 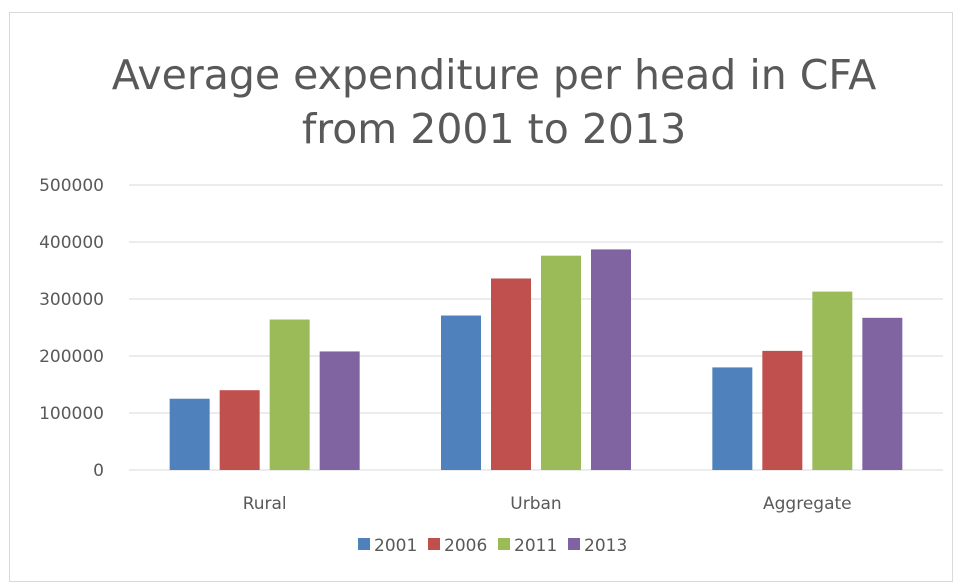 I want to click on bar-urban-2001, so click(x=461, y=392).